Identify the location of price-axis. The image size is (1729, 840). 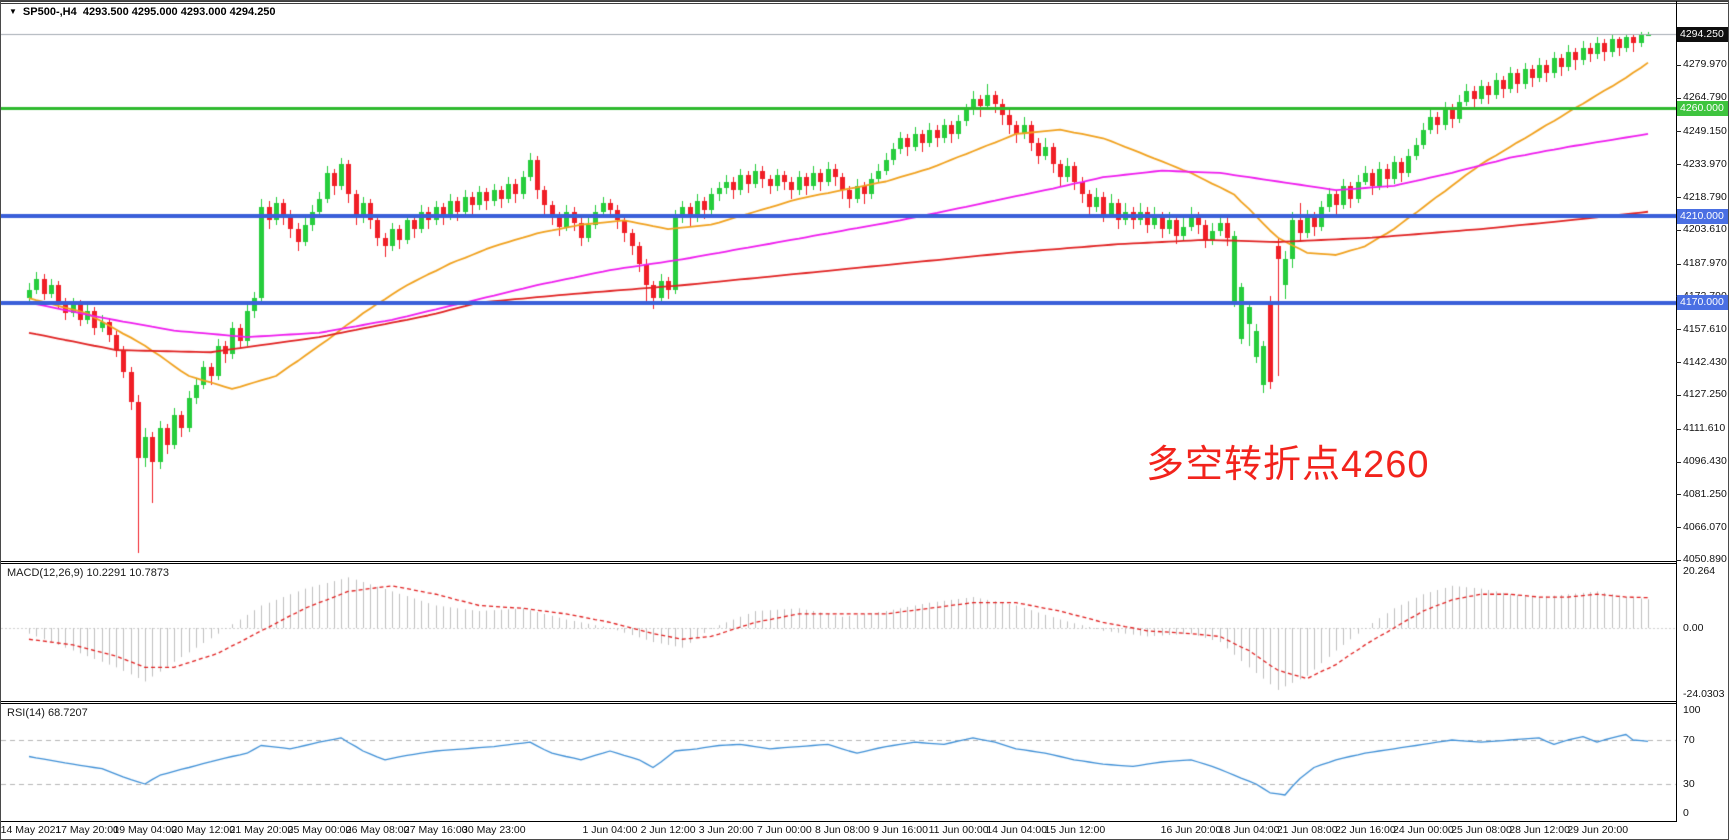
(1702, 411).